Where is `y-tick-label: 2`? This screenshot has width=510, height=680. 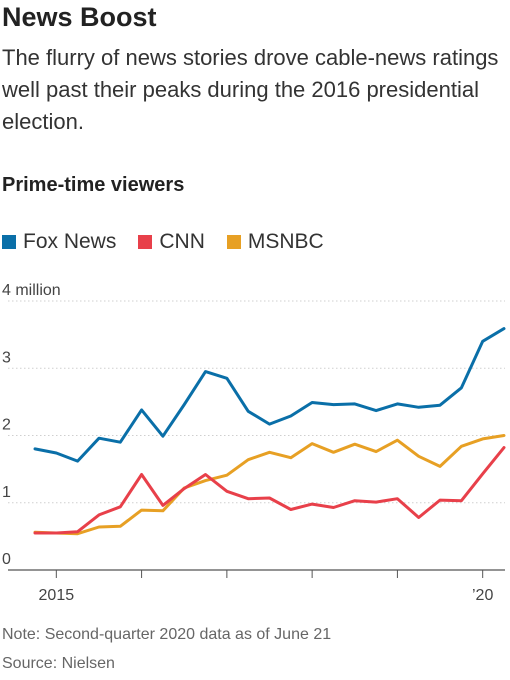
y-tick-label: 2 is located at coordinates (6, 425).